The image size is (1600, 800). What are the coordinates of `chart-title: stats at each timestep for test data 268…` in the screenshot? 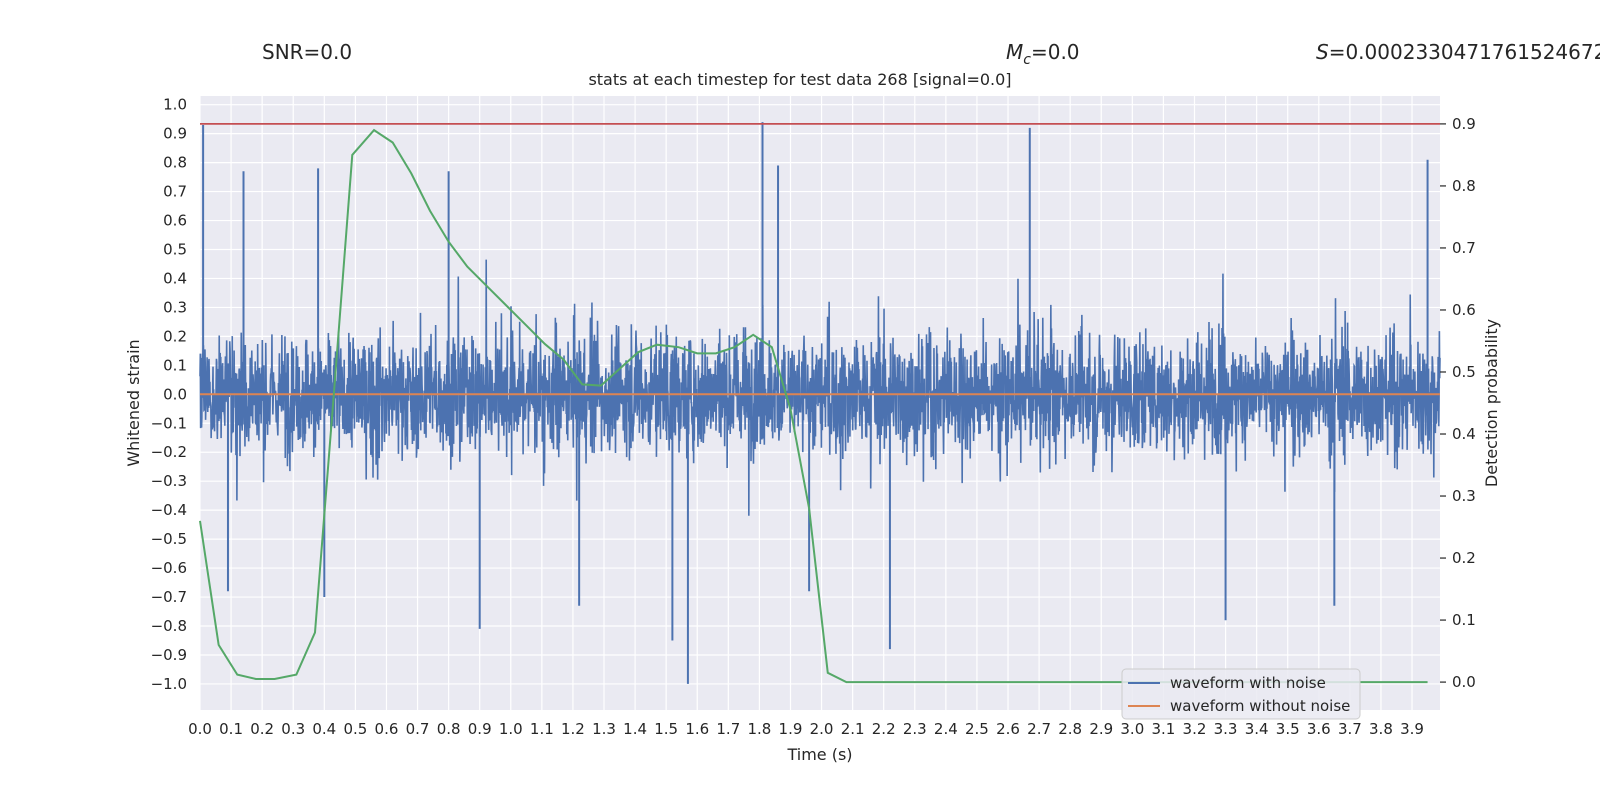 It's located at (800, 79).